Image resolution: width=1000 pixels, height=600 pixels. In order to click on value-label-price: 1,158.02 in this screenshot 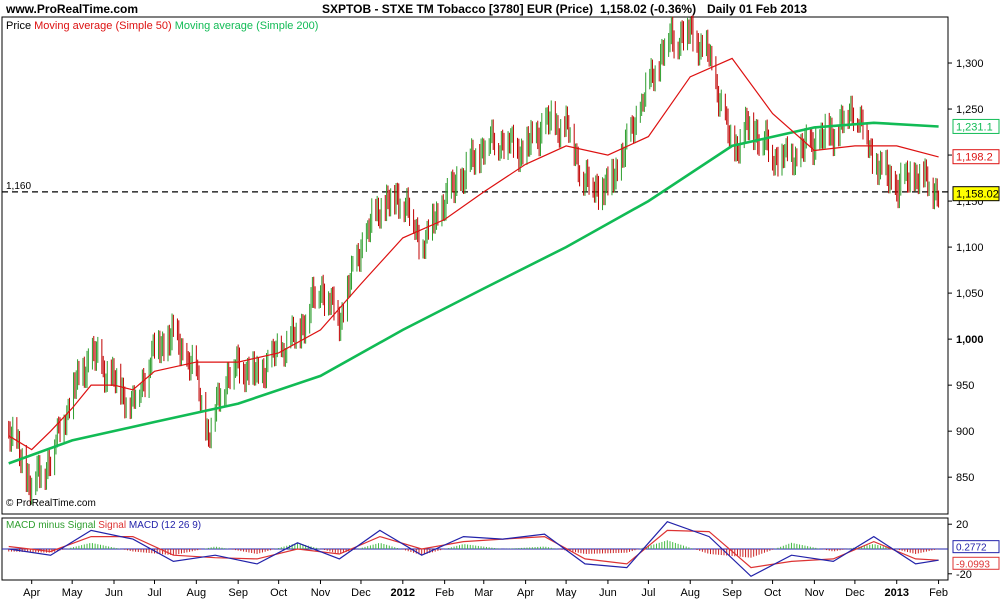, I will do `click(977, 195)`.